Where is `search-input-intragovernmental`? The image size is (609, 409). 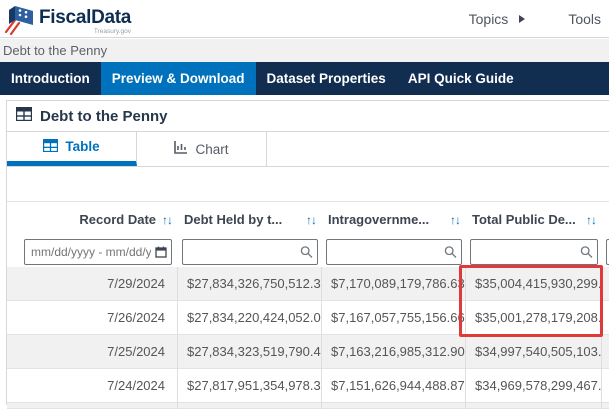 search-input-intragovernmental is located at coordinates (394, 252).